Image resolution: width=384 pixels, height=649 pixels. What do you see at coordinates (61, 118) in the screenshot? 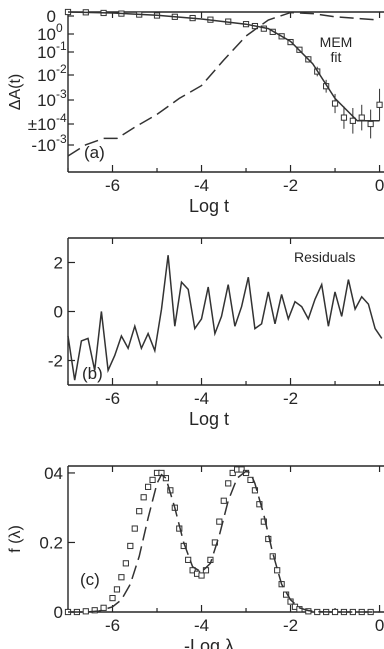
I see `y-tick-exponent: -4` at bounding box center [61, 118].